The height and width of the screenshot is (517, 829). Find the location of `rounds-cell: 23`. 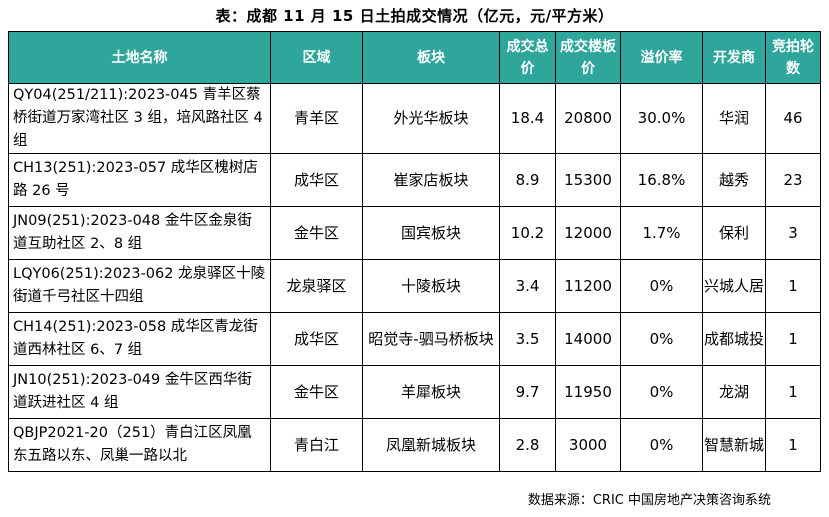

rounds-cell: 23 is located at coordinates (793, 180).